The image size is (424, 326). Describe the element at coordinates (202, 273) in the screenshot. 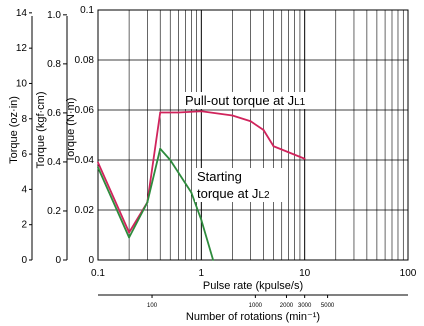

I see `x-tick-label: 1` at that location.